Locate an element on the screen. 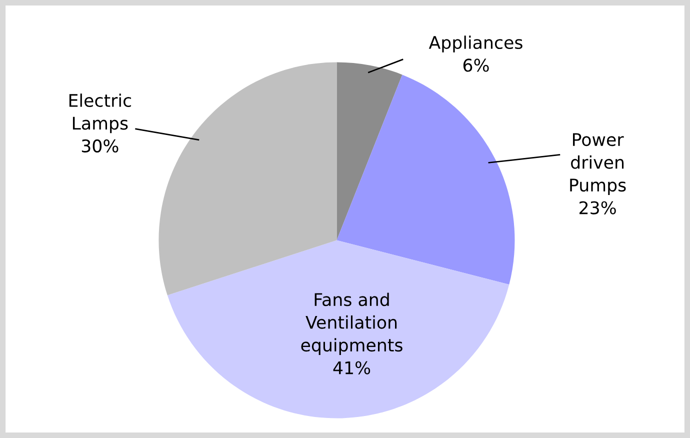 This screenshot has width=690, height=438. slice-label: Appliances is located at coordinates (475, 44).